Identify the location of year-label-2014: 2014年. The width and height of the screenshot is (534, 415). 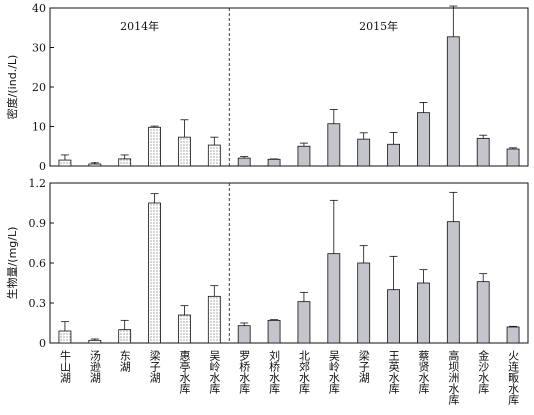
(139, 26).